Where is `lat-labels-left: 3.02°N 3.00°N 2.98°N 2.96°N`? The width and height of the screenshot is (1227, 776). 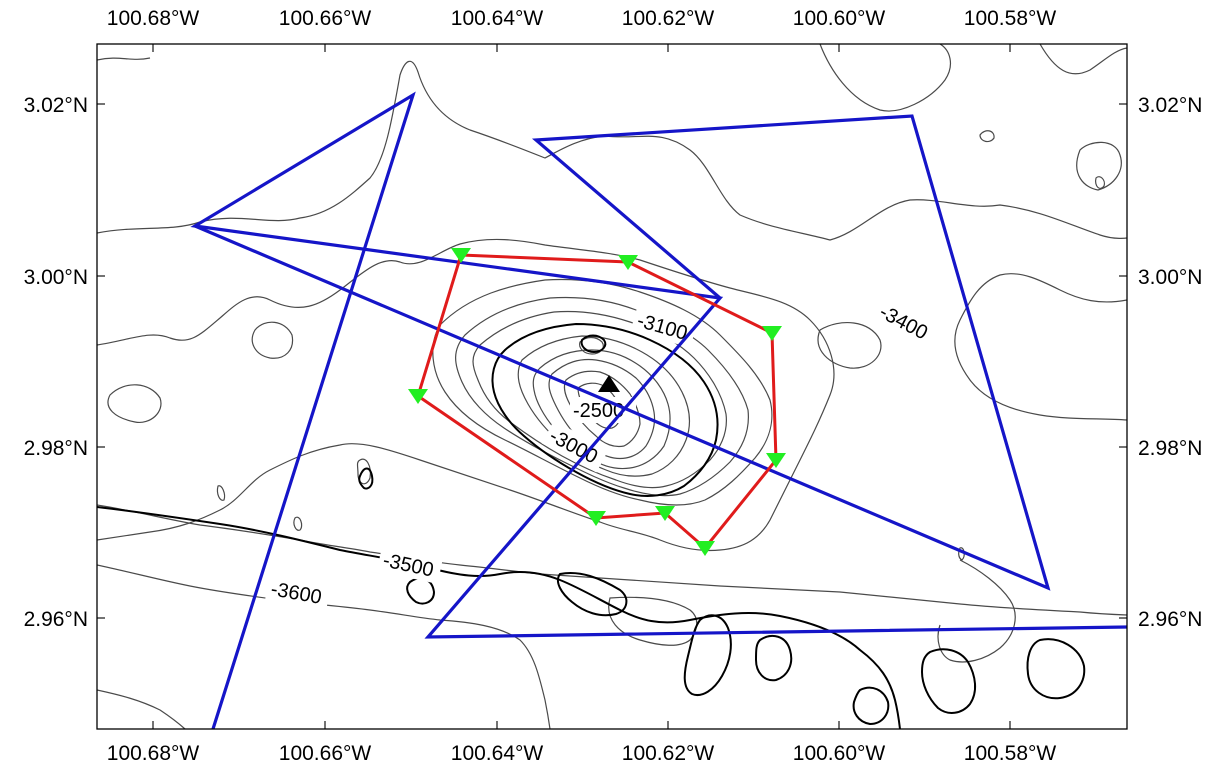 lat-labels-left: 3.02°N 3.00°N 2.98°N 2.96°N is located at coordinates (56, 362).